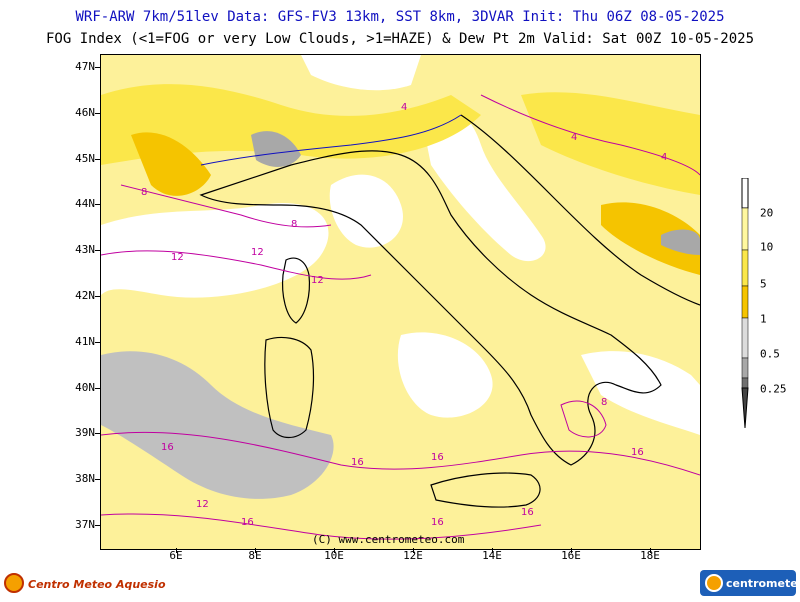 This screenshot has width=800, height=602. Describe the element at coordinates (85, 387) in the screenshot. I see `lat-label: 40N` at that location.